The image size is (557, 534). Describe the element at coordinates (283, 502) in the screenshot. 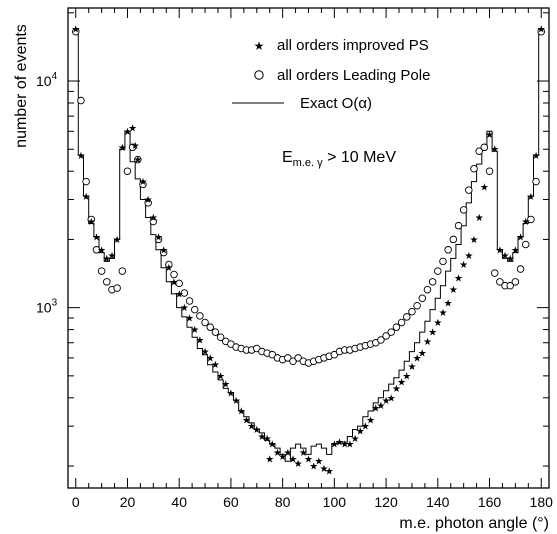

I see `x-tick-label: 80` at that location.